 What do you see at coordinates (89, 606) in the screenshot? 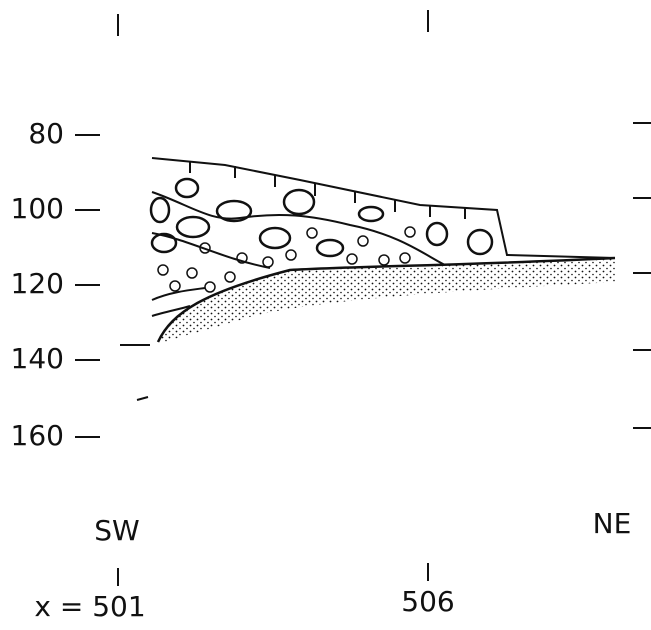
I see `grid-label: x = 501` at bounding box center [89, 606].